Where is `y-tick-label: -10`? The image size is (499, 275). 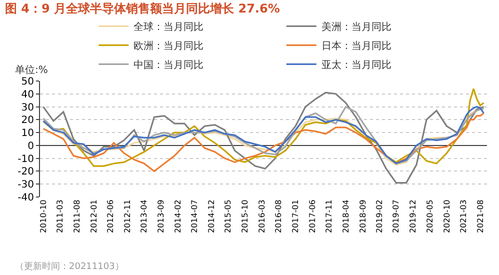 y-tick-label: -10 is located at coordinates (26, 159).